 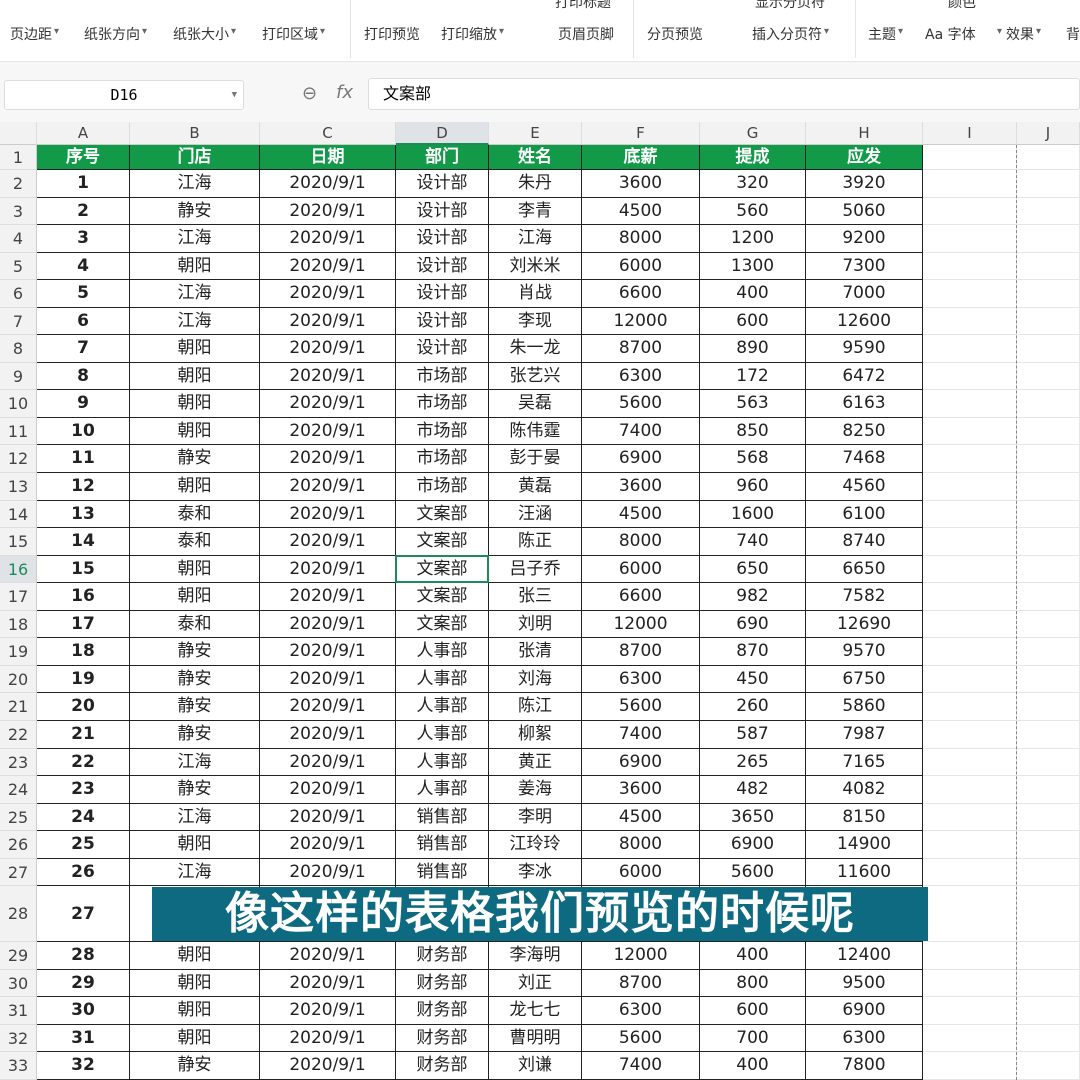 I want to click on cell: 吕子乔, so click(x=535, y=569).